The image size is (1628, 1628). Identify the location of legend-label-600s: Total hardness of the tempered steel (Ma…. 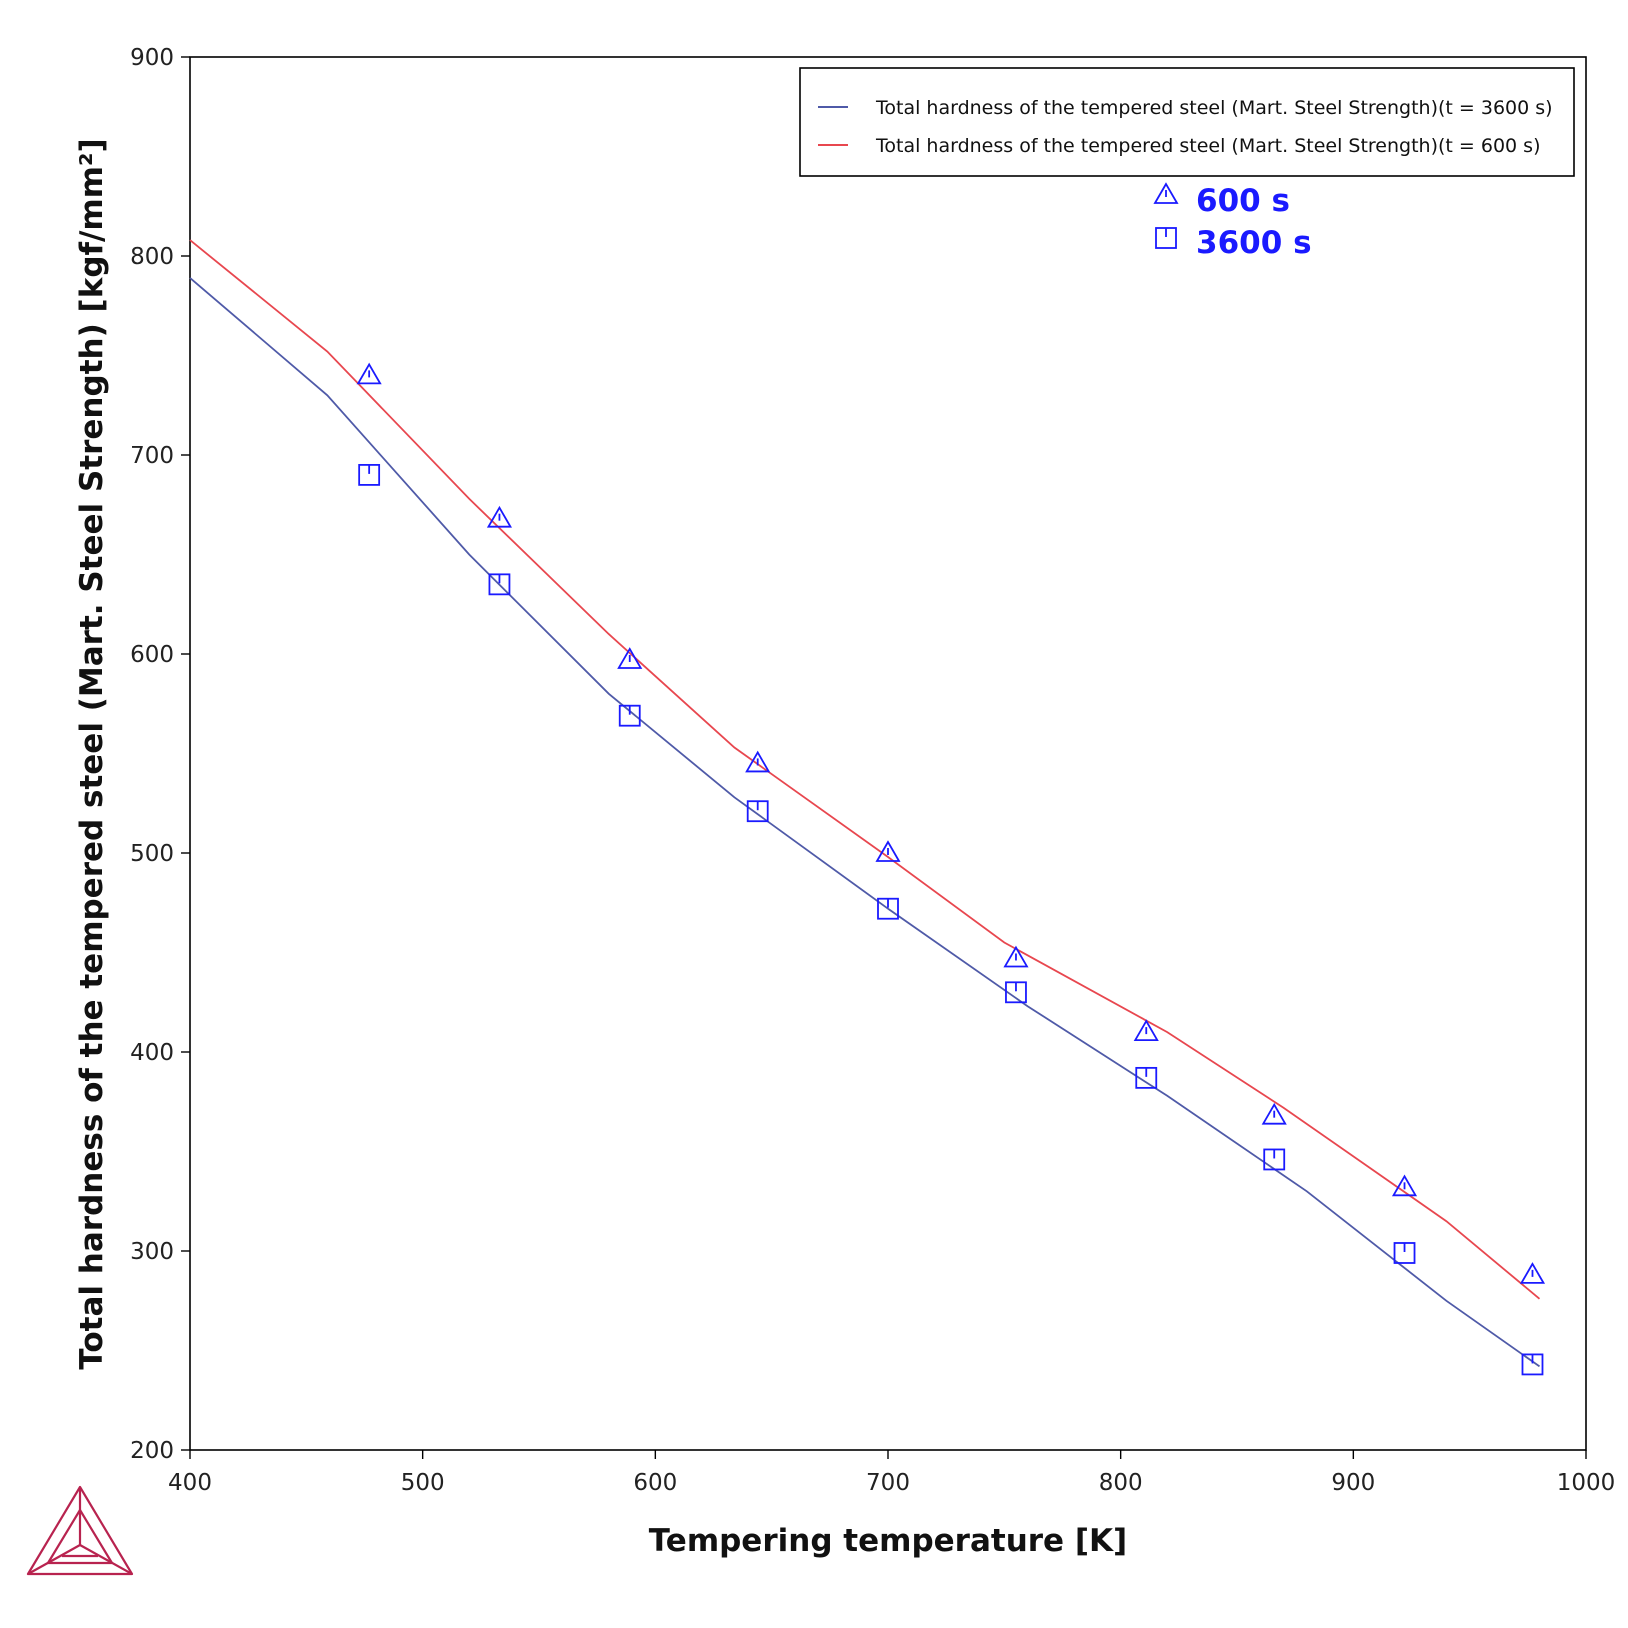
(1207, 146).